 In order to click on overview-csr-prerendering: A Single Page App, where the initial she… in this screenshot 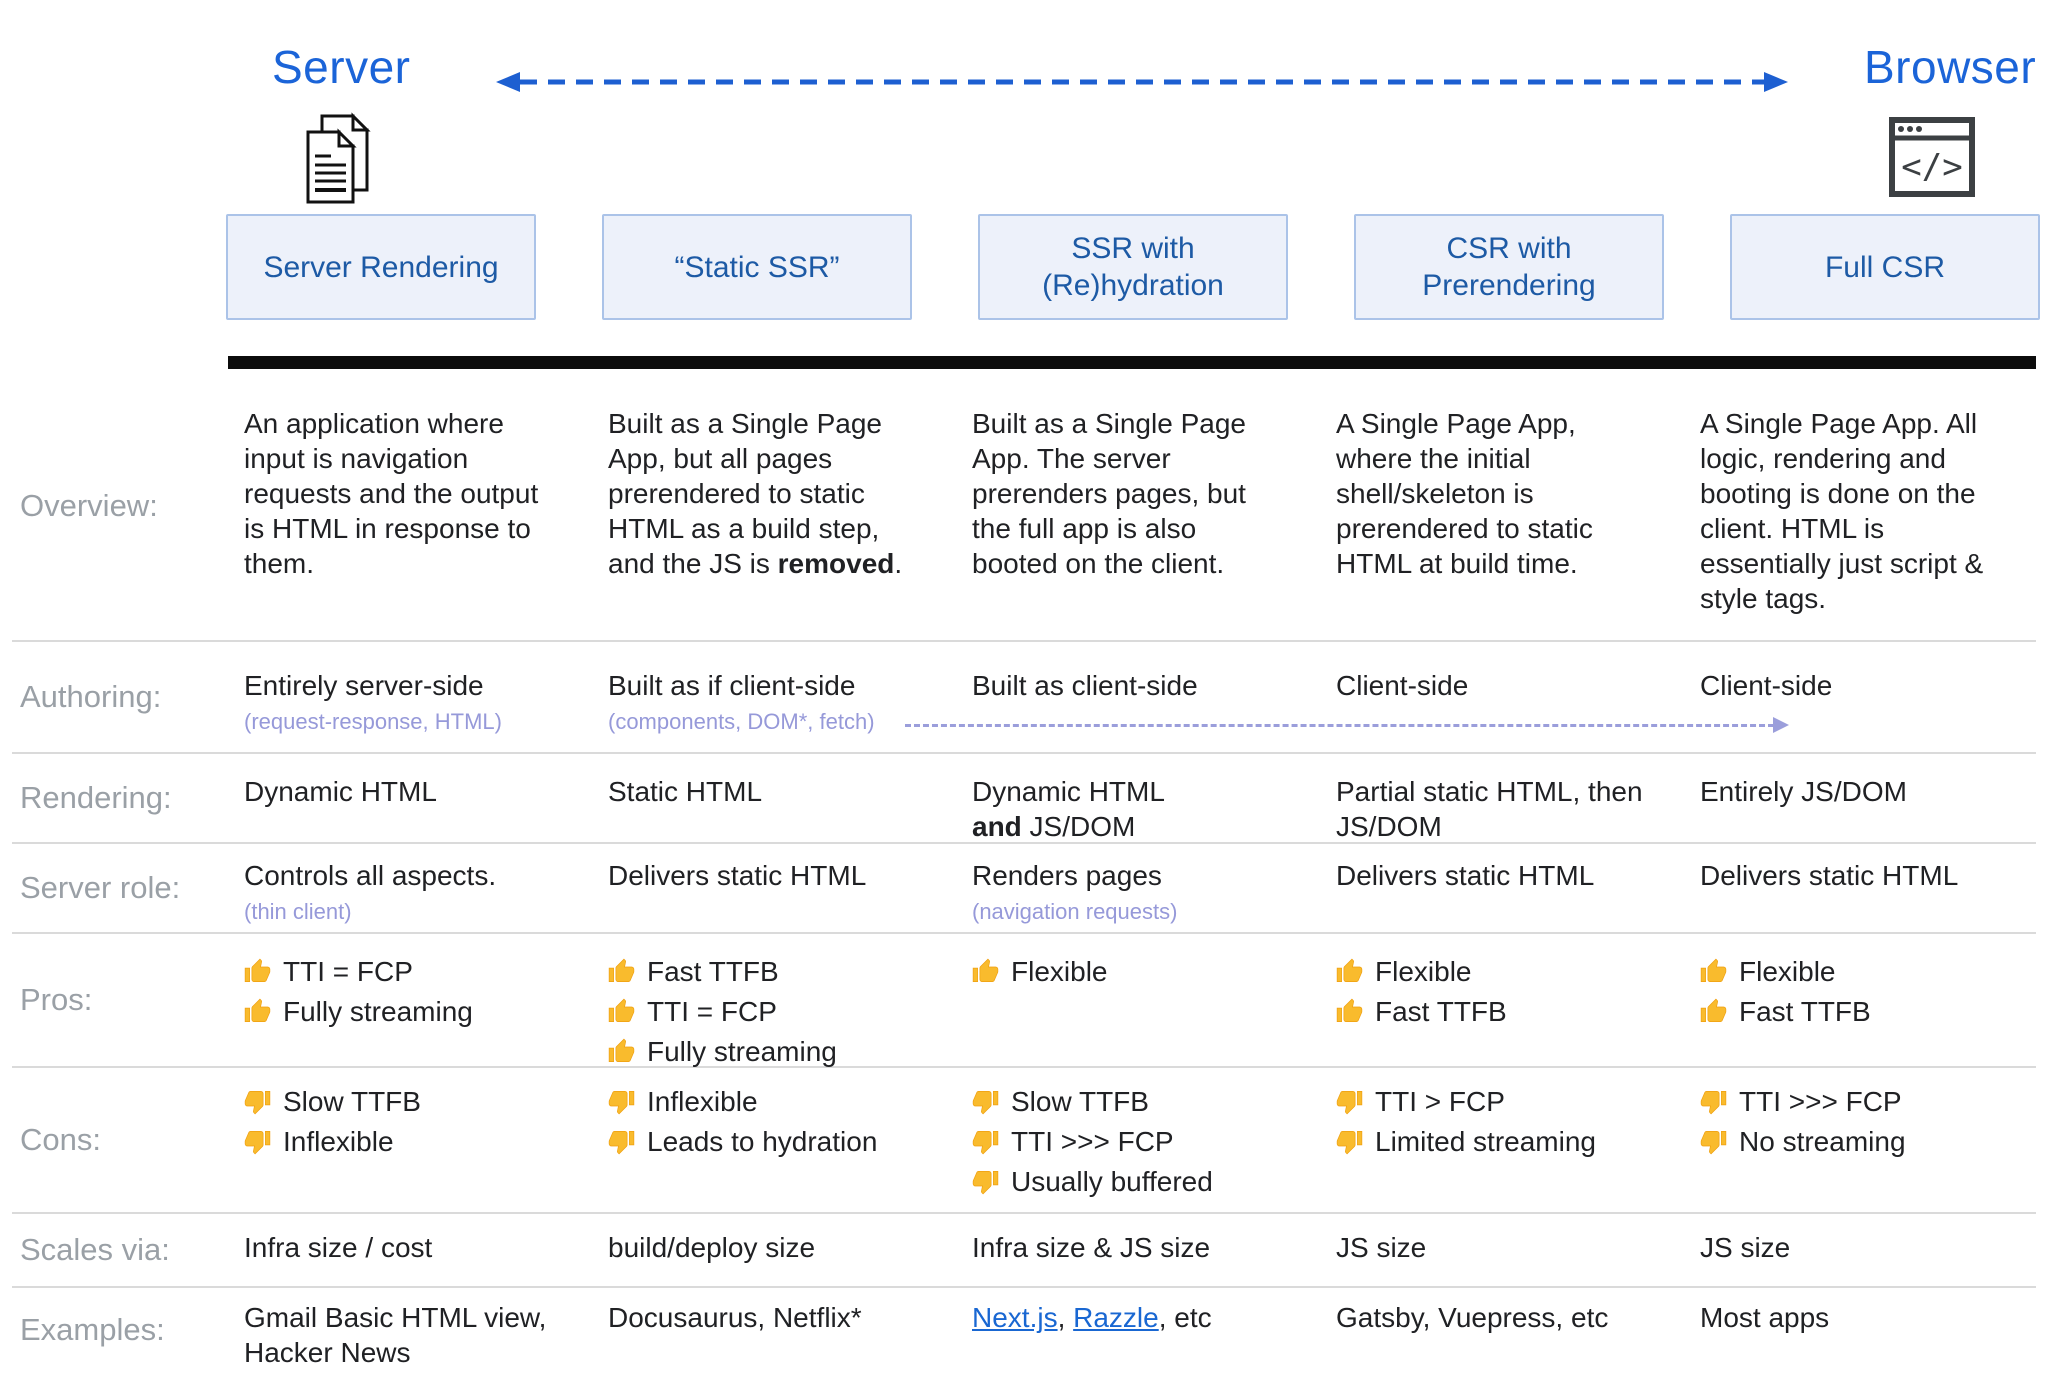, I will do `click(1464, 493)`.